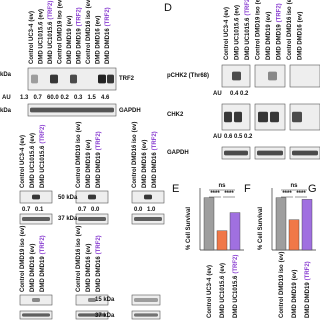 This screenshot has width=320, height=320. Describe the element at coordinates (53, 98) in the screenshot. I see `au-value: 60.0` at that location.